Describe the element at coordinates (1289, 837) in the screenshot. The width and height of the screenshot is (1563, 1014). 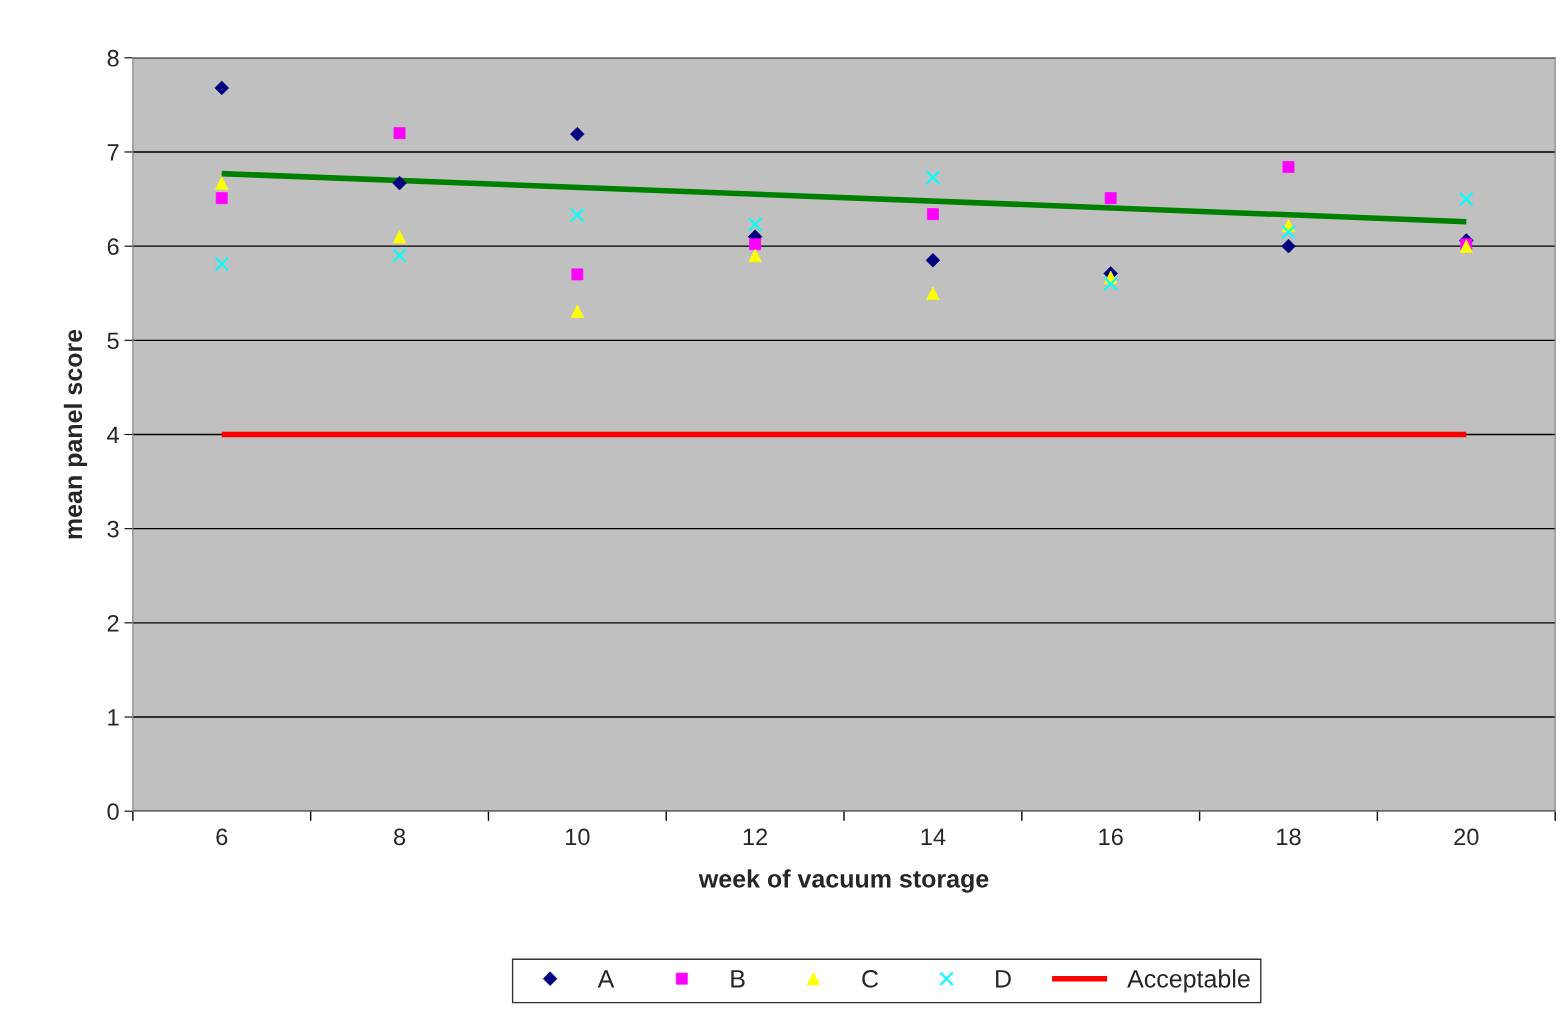
I see `x-tick-label: 18` at that location.